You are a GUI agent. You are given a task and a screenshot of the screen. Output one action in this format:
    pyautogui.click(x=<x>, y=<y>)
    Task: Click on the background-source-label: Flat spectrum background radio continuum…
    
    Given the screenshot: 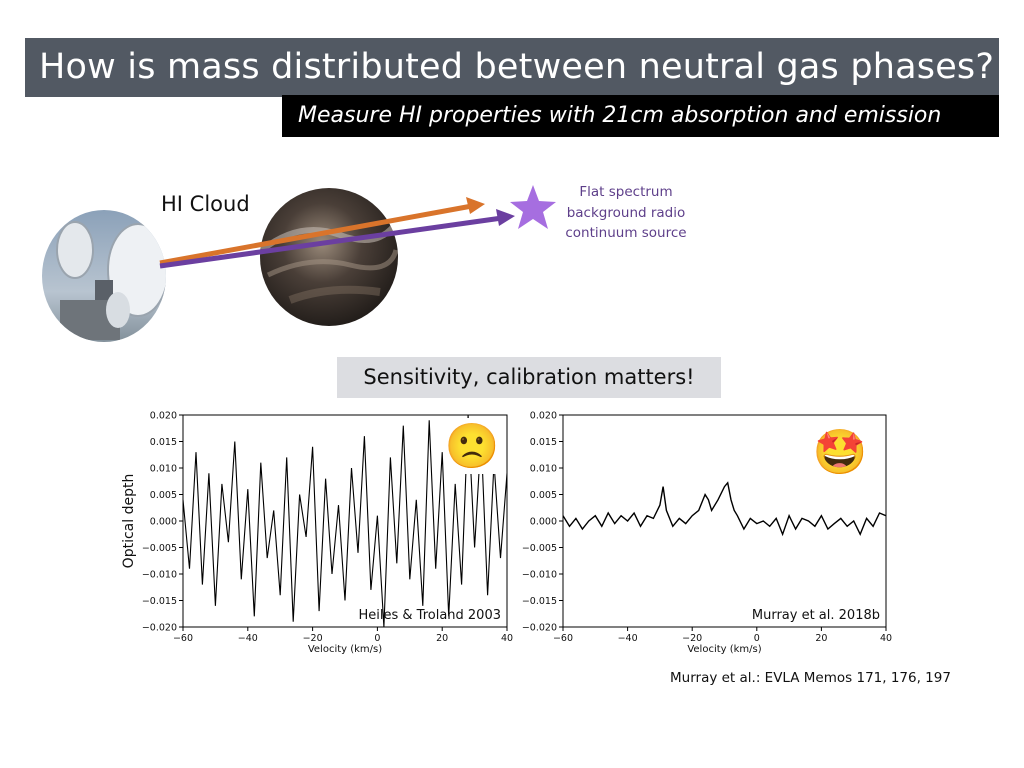 What is the action you would take?
    pyautogui.click(x=626, y=213)
    